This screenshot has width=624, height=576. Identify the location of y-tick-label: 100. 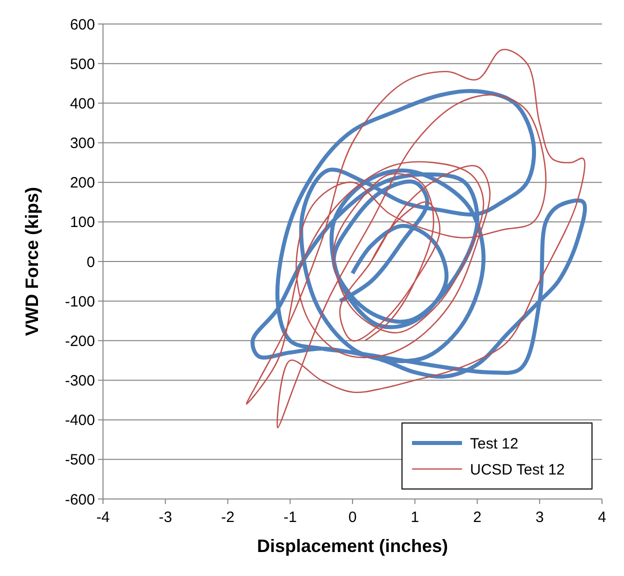
(82, 223).